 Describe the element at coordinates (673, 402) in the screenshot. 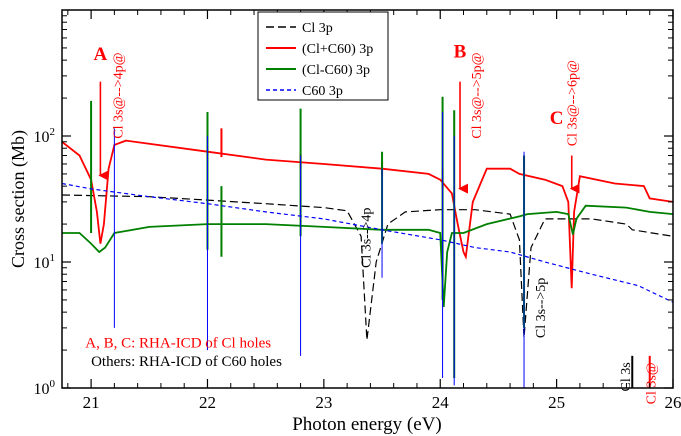

I see `x-tick-label-5: 26` at that location.